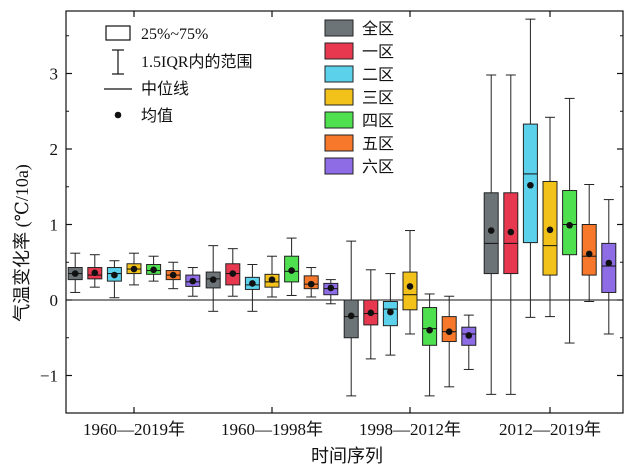 The image size is (633, 474). Describe the element at coordinates (165, 89) in the screenshot. I see `legend-median-label: 中位线` at that location.